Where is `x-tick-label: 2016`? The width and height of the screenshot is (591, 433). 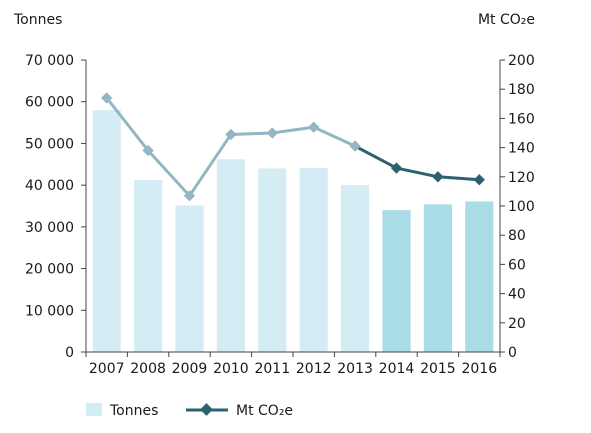
x-tick-label: 2016 is located at coordinates (479, 369).